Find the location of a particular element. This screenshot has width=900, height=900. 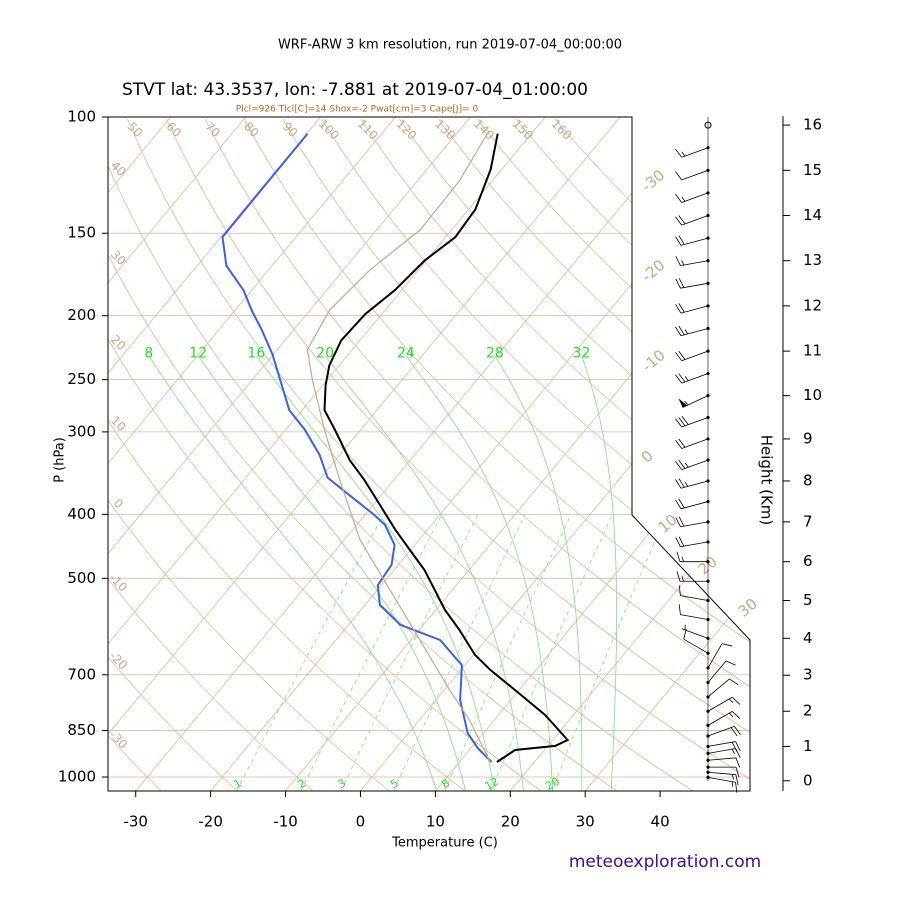

profile-line is located at coordinates (398, 446).